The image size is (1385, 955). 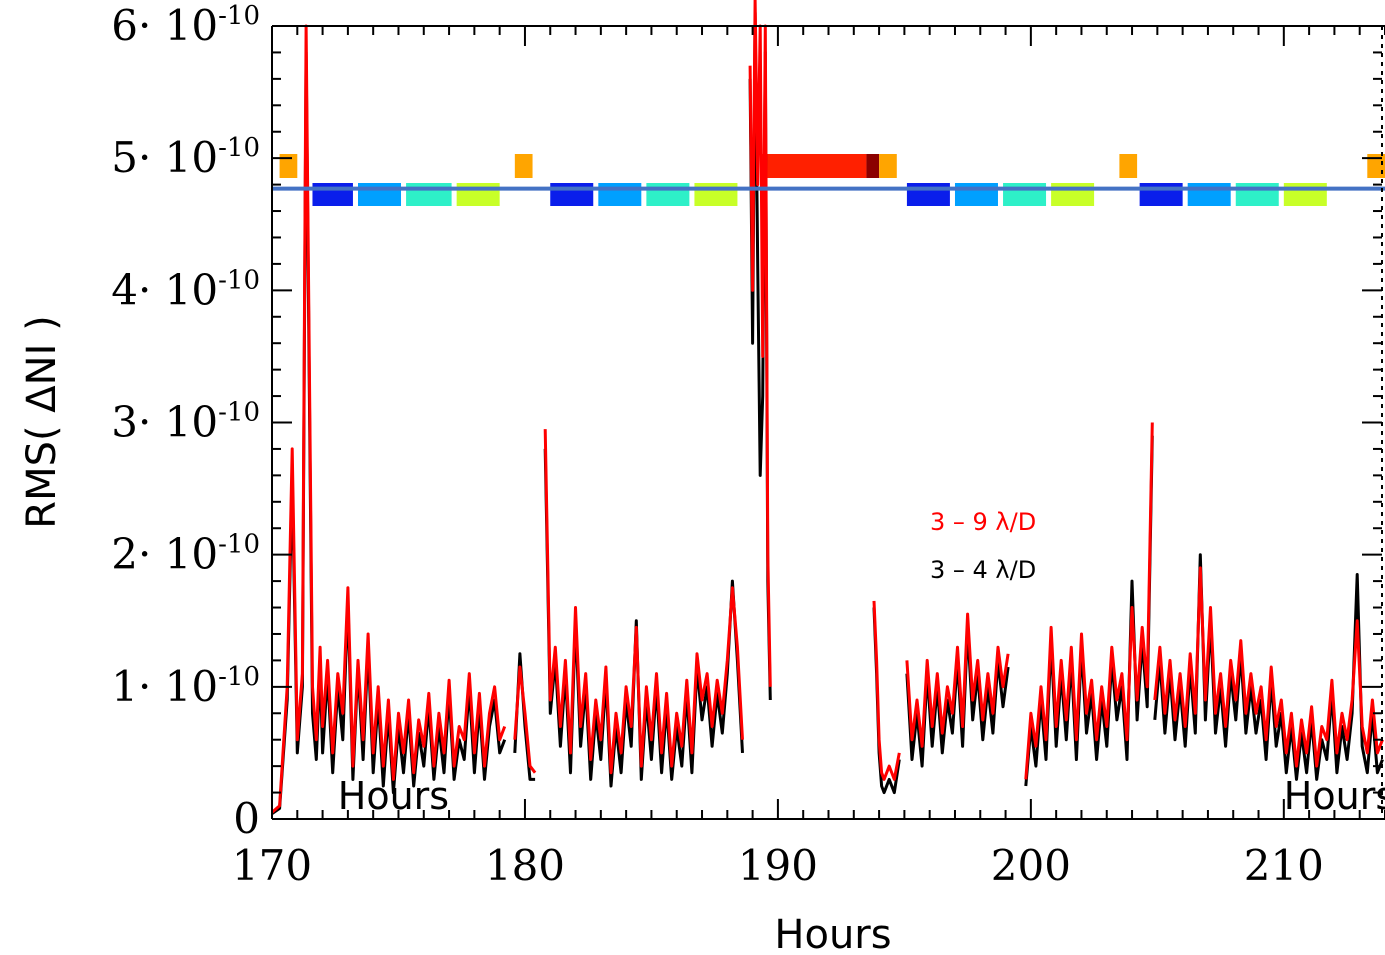 I want to click on y-tick-label: 3· 10⁻¹⁰, so click(x=185, y=422).